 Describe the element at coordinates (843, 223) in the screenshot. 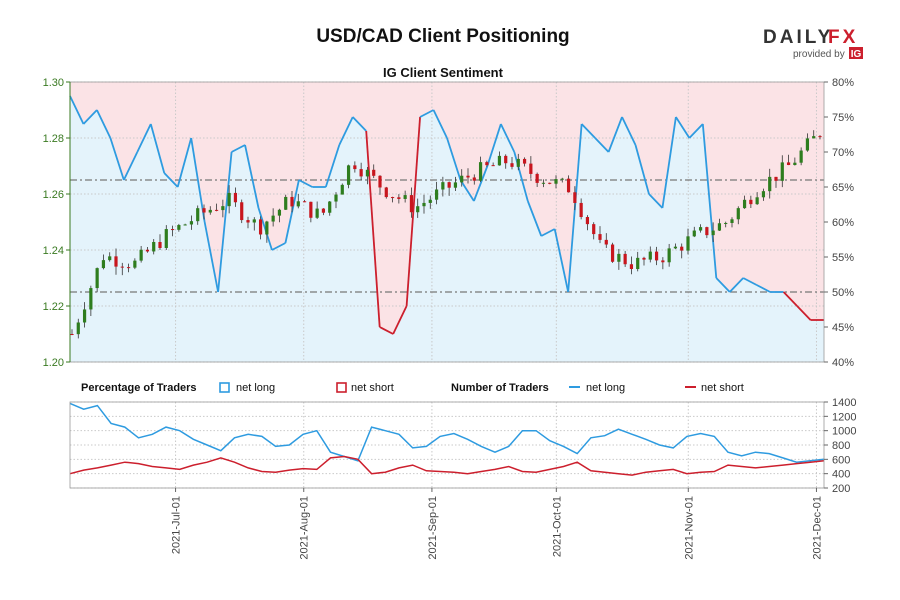

I see `percentage-tick-label: 60%` at that location.